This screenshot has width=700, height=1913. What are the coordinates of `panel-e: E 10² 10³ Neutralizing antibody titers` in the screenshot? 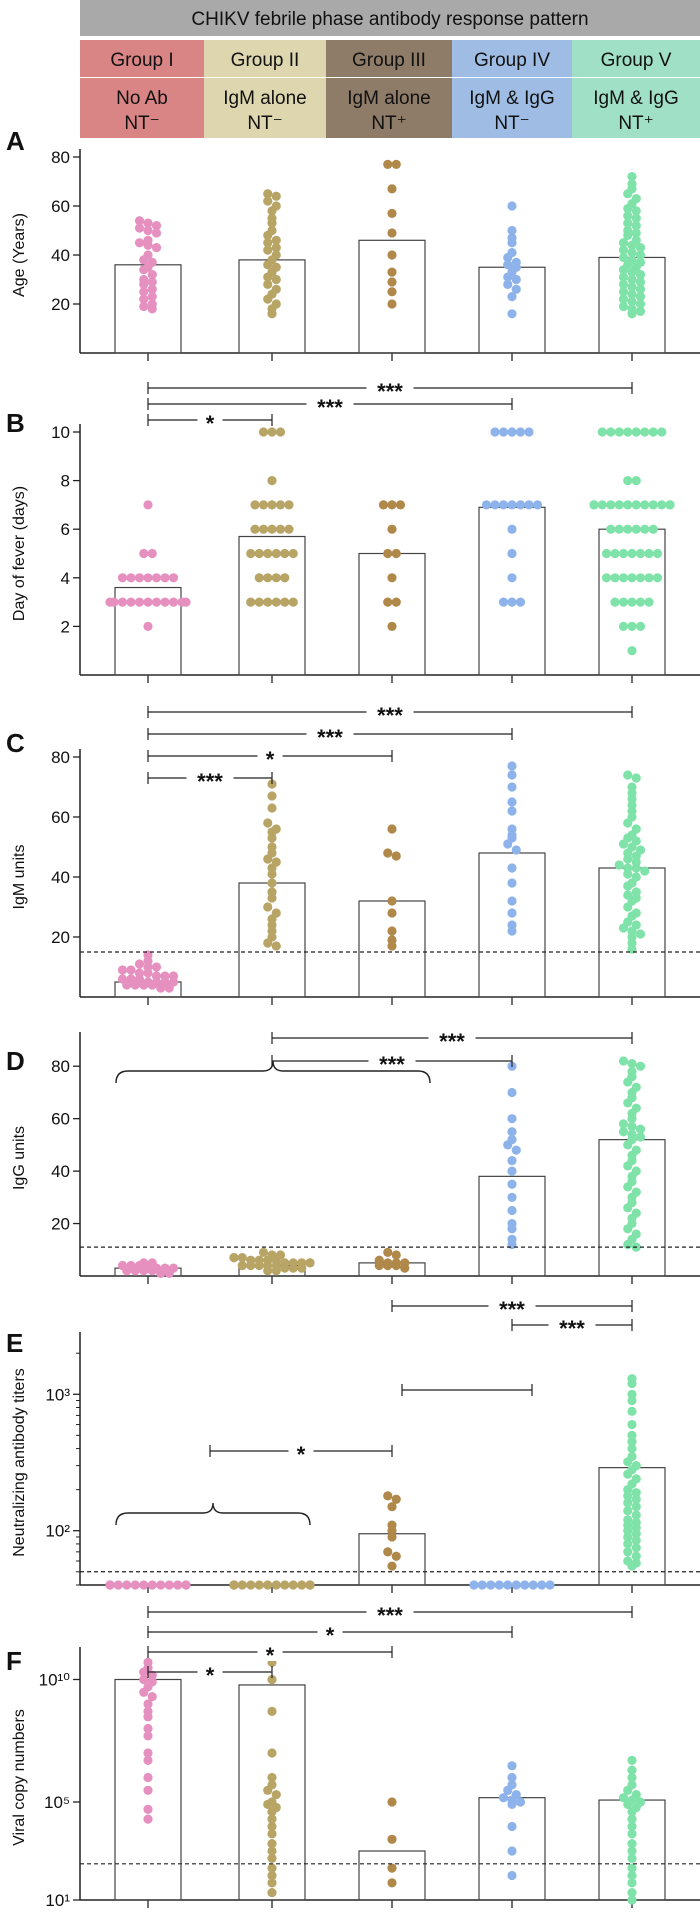 It's located at (353, 1460).